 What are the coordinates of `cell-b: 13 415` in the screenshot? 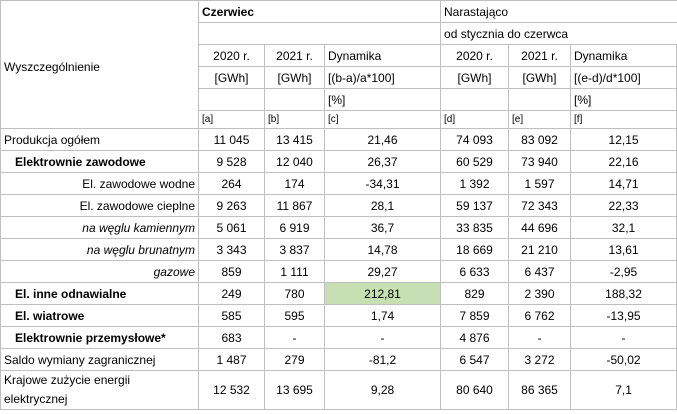 It's located at (294, 139).